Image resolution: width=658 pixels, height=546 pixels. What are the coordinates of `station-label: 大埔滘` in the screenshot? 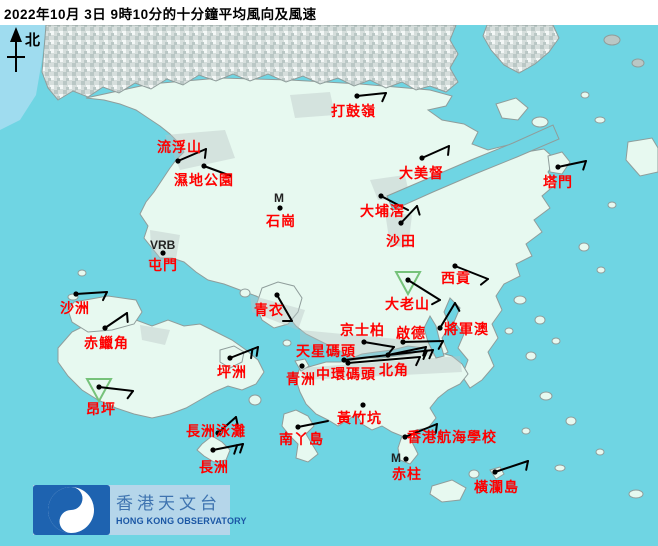 It's located at (382, 211).